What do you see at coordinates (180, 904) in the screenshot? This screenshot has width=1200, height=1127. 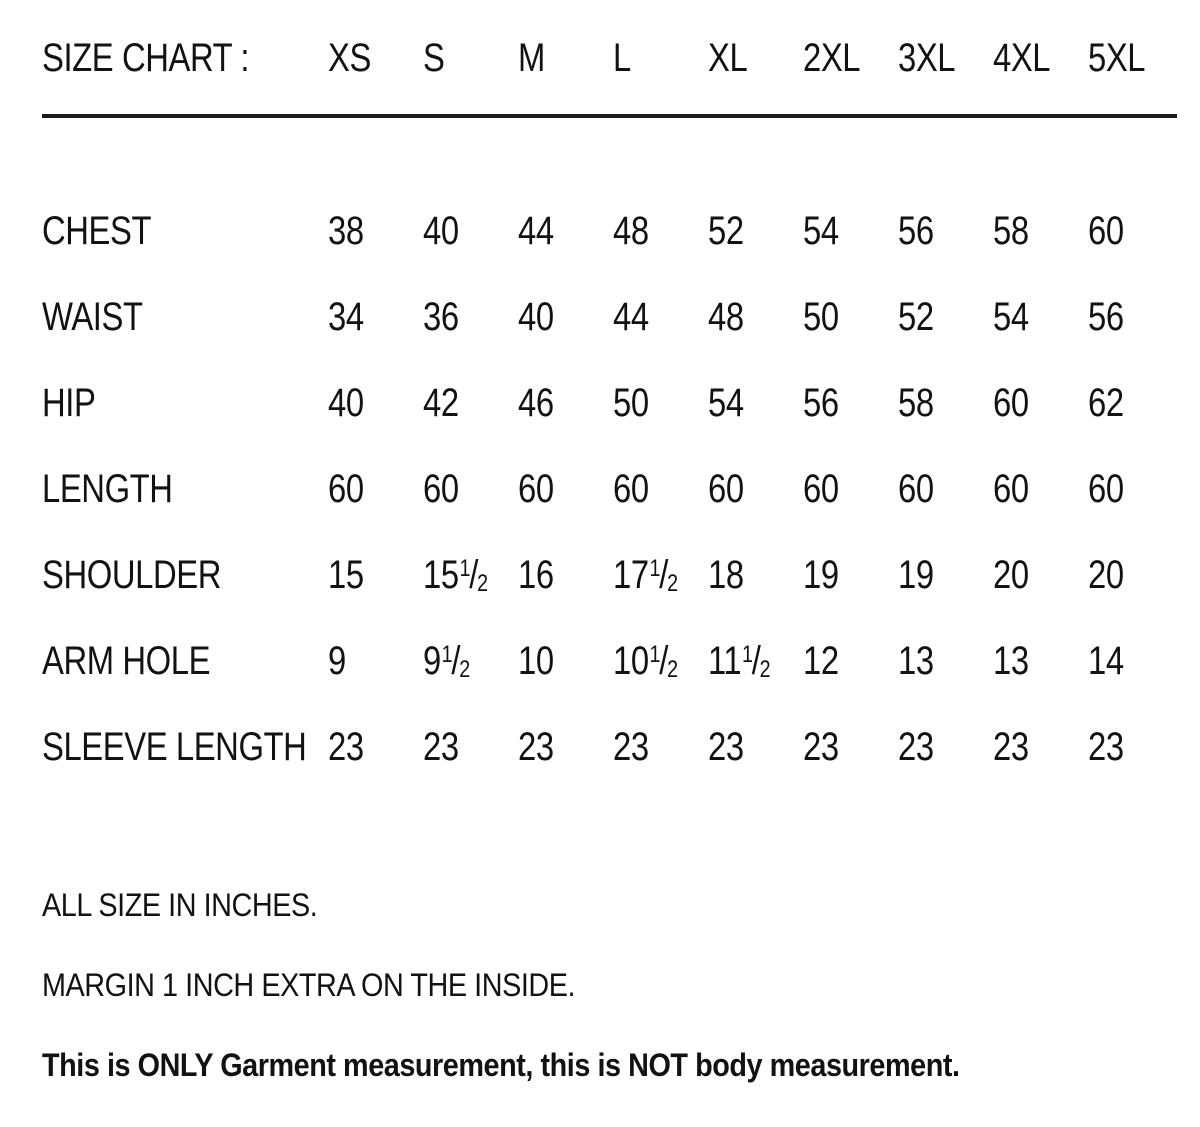 I see `note-line: ALL SIZE IN INCHES.` at bounding box center [180, 904].